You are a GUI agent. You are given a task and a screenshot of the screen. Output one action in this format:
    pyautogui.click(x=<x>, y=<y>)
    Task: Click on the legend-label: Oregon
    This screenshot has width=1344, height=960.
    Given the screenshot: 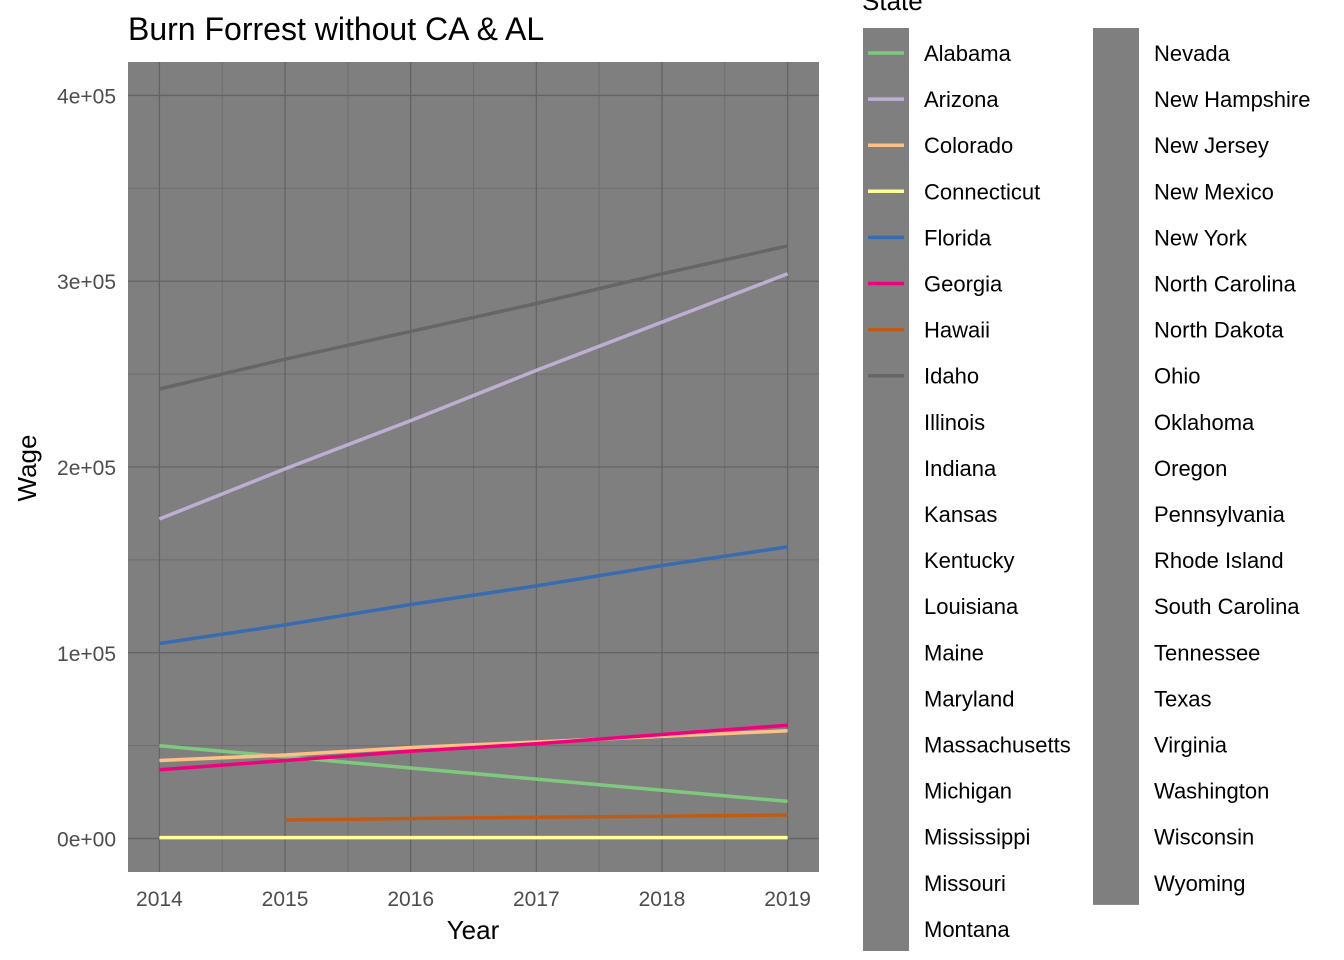 What is the action you would take?
    pyautogui.click(x=1190, y=468)
    